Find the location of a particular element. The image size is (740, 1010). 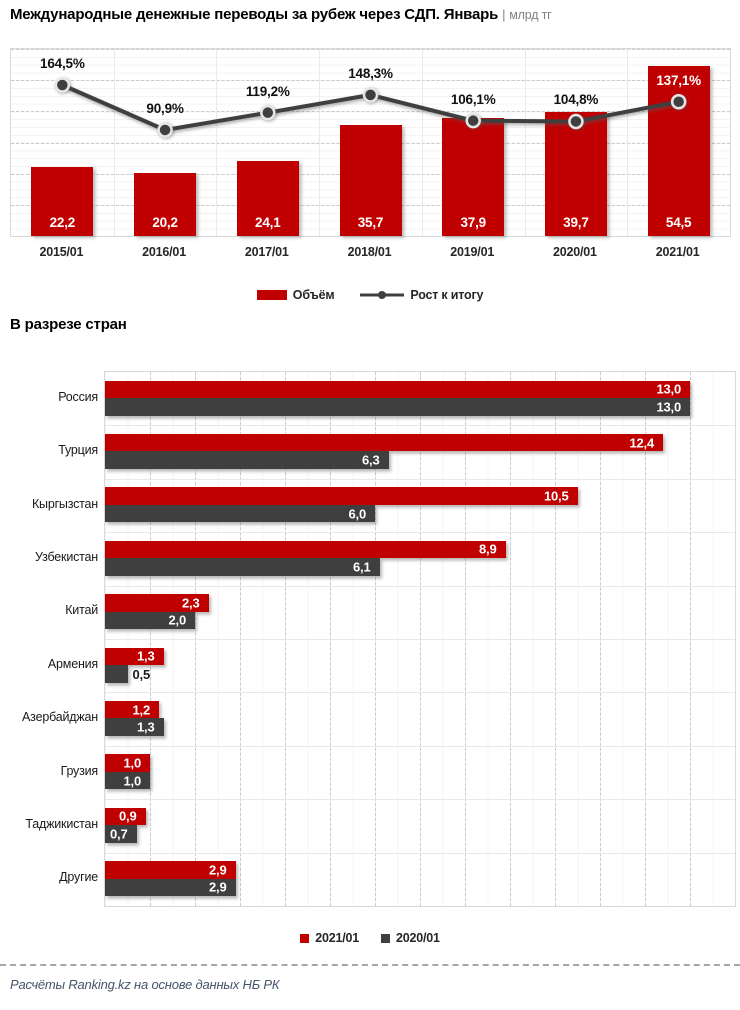

bar-2021: 13,0 is located at coordinates (397, 389).